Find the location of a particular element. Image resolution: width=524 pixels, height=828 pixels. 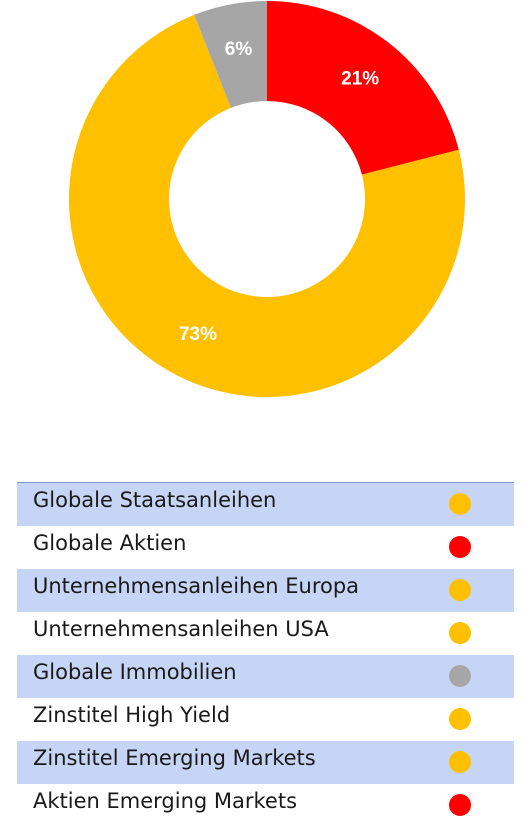

legend-label: Globale Staatsanleihen is located at coordinates (155, 500).